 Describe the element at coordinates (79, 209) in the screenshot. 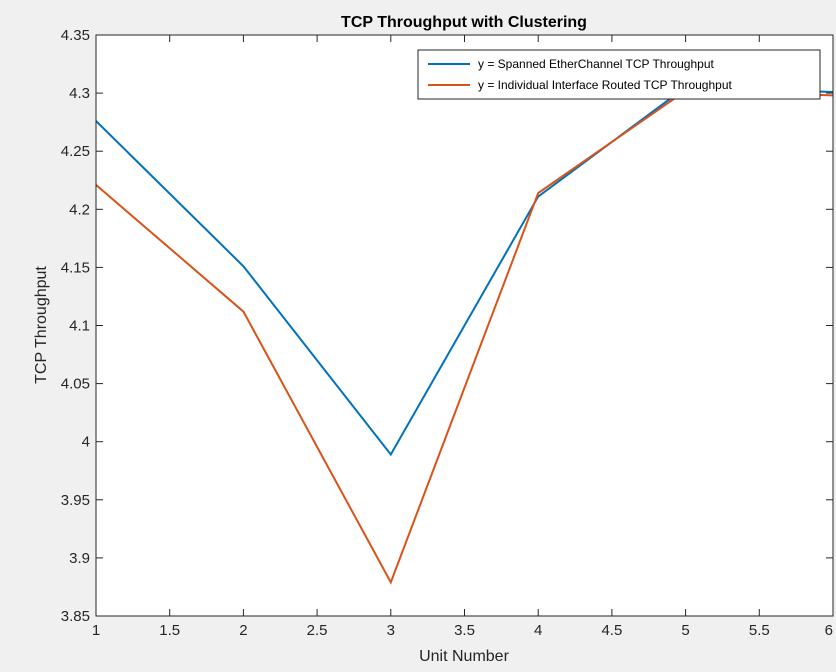

I see `y-tick-label: 4.2` at that location.